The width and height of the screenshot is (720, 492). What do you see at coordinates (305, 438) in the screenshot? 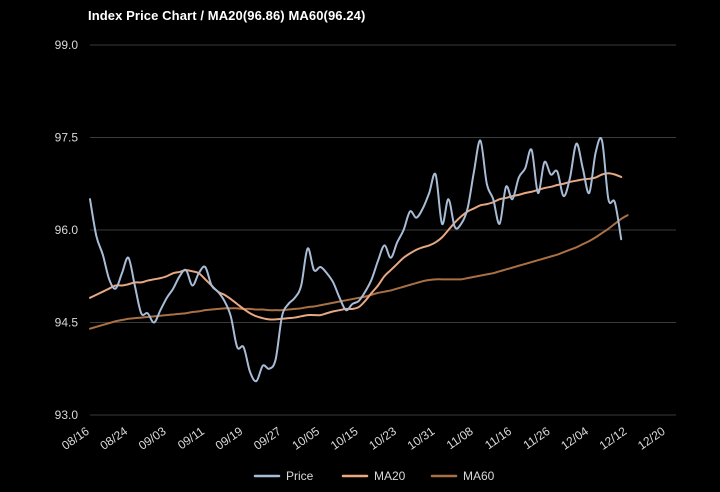
I see `x-tick-label: 10/05` at bounding box center [305, 438].